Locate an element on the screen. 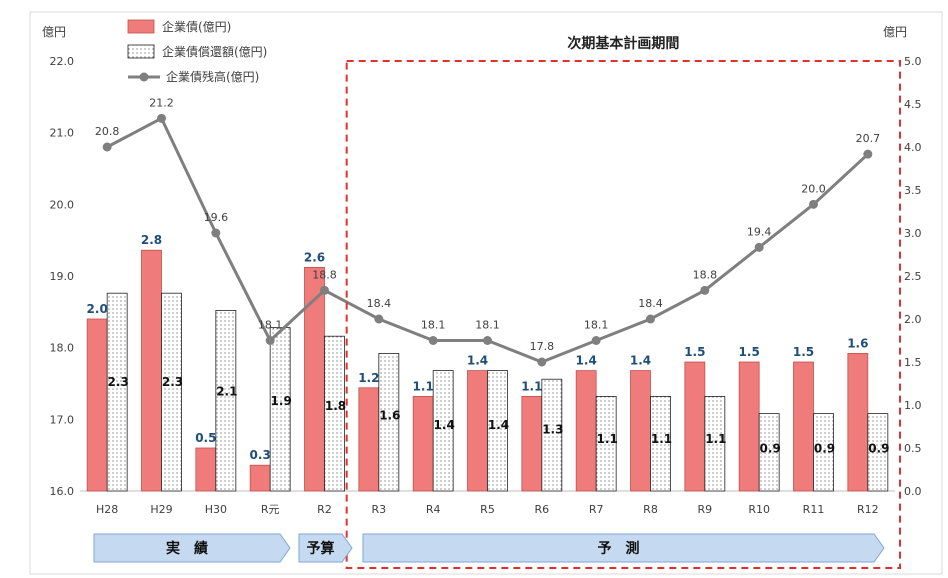 This screenshot has width=948, height=578. right-axis-tick-label: 3.0 is located at coordinates (913, 233).